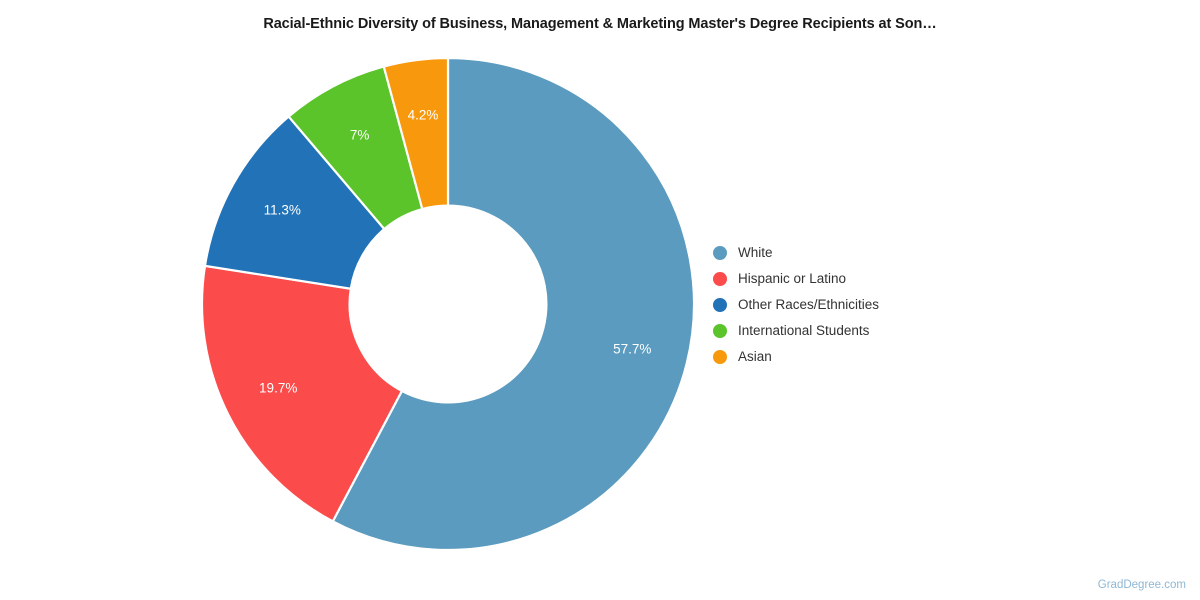  I want to click on slice-value-label: 4.2%, so click(423, 114).